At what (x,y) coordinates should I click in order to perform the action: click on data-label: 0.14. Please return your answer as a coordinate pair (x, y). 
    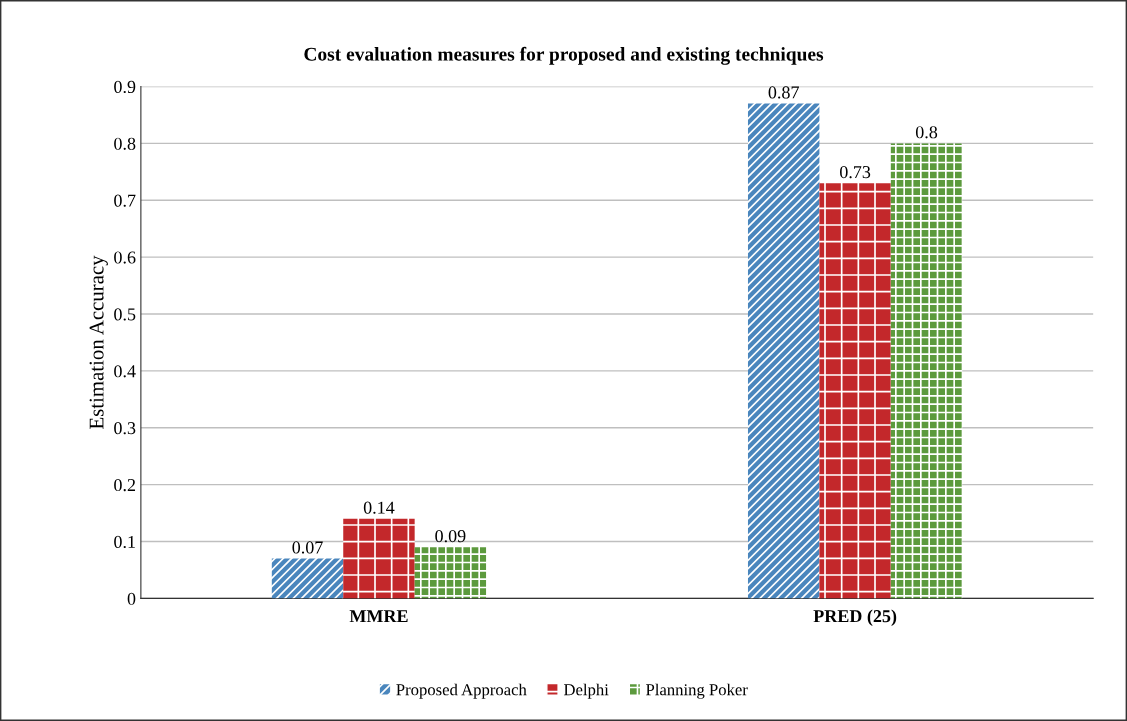
    Looking at the image, I should click on (379, 507).